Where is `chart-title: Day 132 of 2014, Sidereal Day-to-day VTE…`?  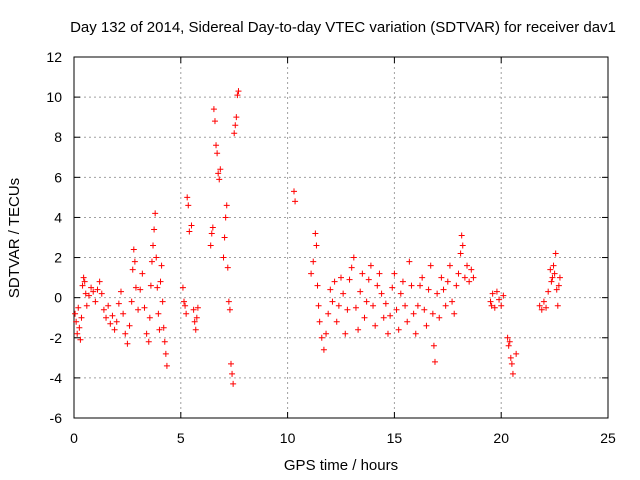
chart-title: Day 132 of 2014, Sidereal Day-to-day VTE… is located at coordinates (343, 27).